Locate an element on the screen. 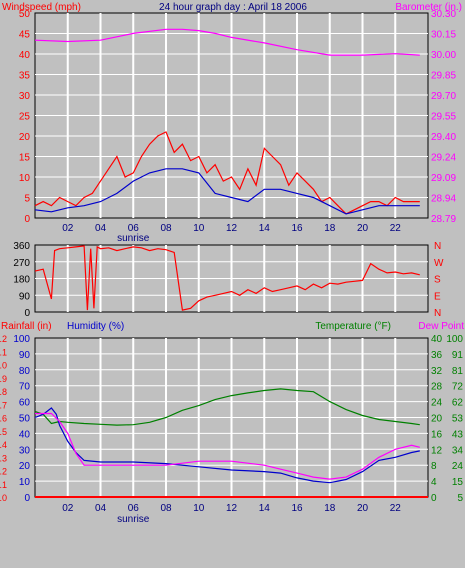 The width and height of the screenshot is (465, 568). rainfall-y-tick-label: 0.3 is located at coordinates (3, 458).